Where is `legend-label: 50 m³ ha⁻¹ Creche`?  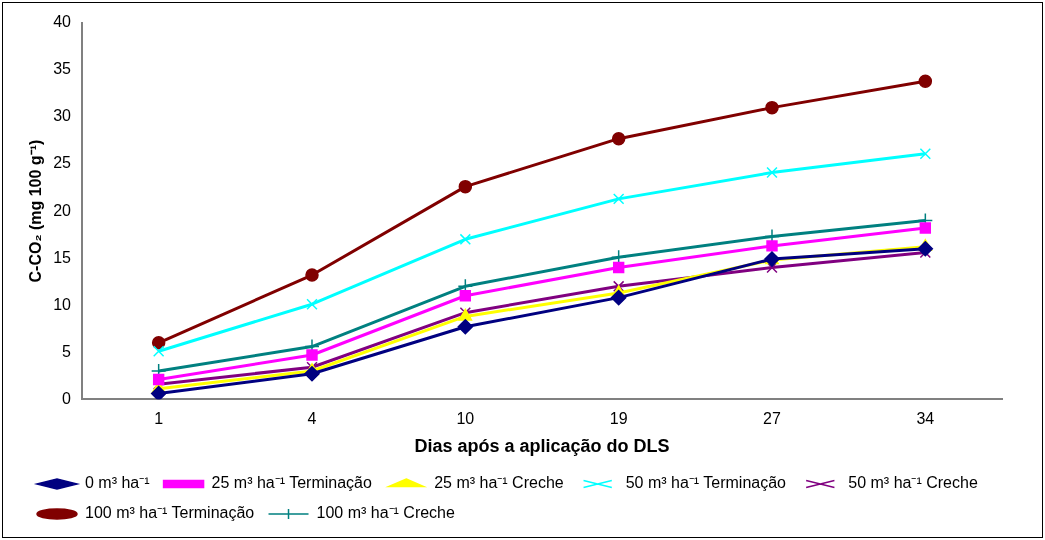
legend-label: 50 m³ ha⁻¹ Creche is located at coordinates (913, 483).